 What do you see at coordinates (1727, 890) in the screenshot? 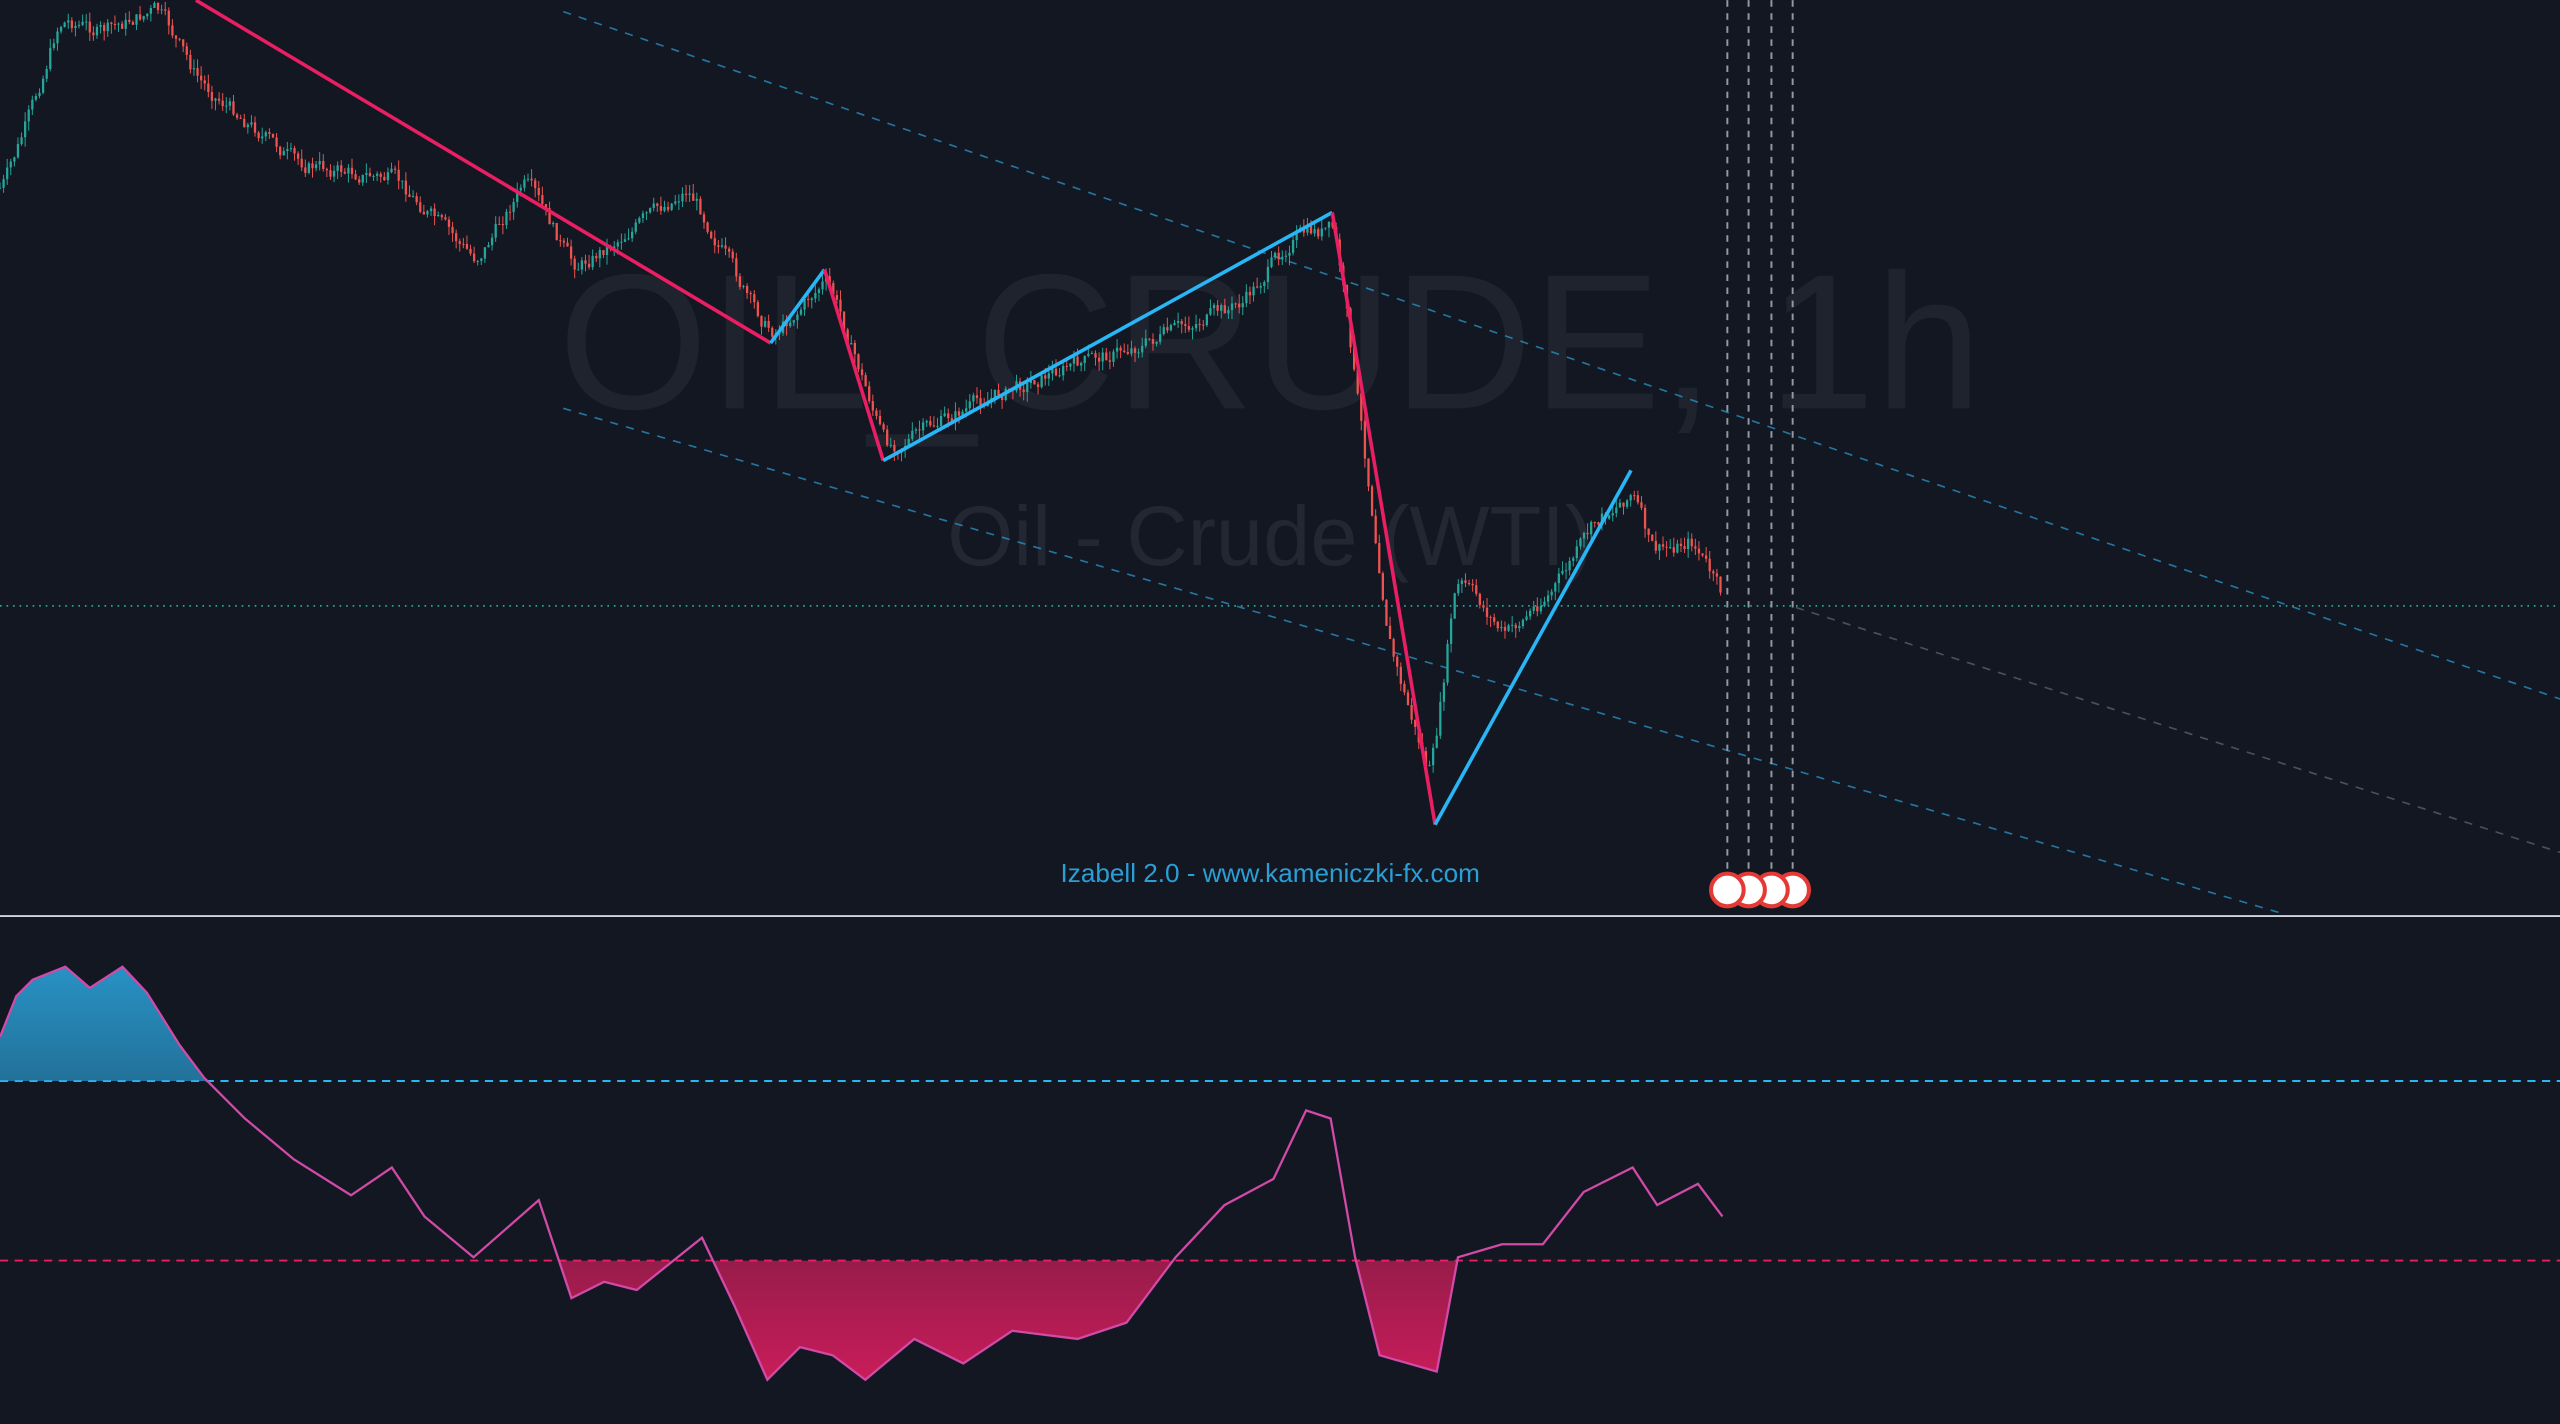
I see `us-flag` at bounding box center [1727, 890].